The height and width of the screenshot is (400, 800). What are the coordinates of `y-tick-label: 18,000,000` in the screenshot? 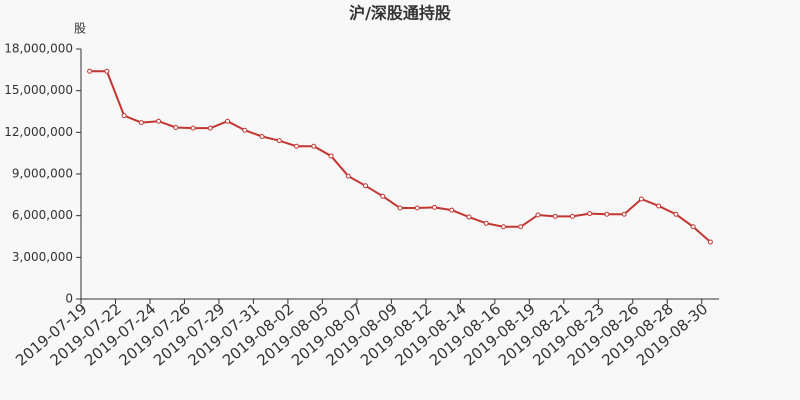 It's located at (38, 49).